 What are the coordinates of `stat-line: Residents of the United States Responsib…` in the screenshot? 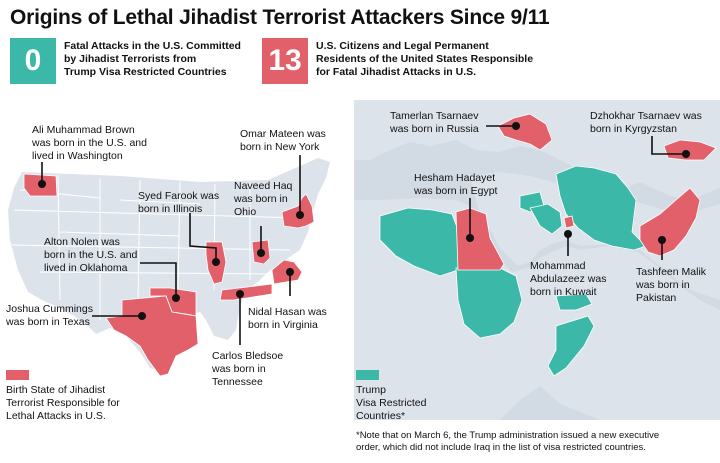 It's located at (425, 59).